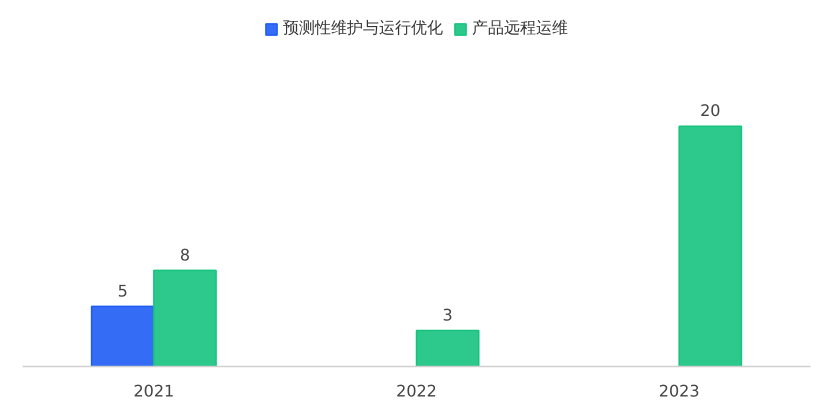 This screenshot has width=832, height=416. I want to click on legend-label: 预测性维护与运行优化, so click(363, 28).